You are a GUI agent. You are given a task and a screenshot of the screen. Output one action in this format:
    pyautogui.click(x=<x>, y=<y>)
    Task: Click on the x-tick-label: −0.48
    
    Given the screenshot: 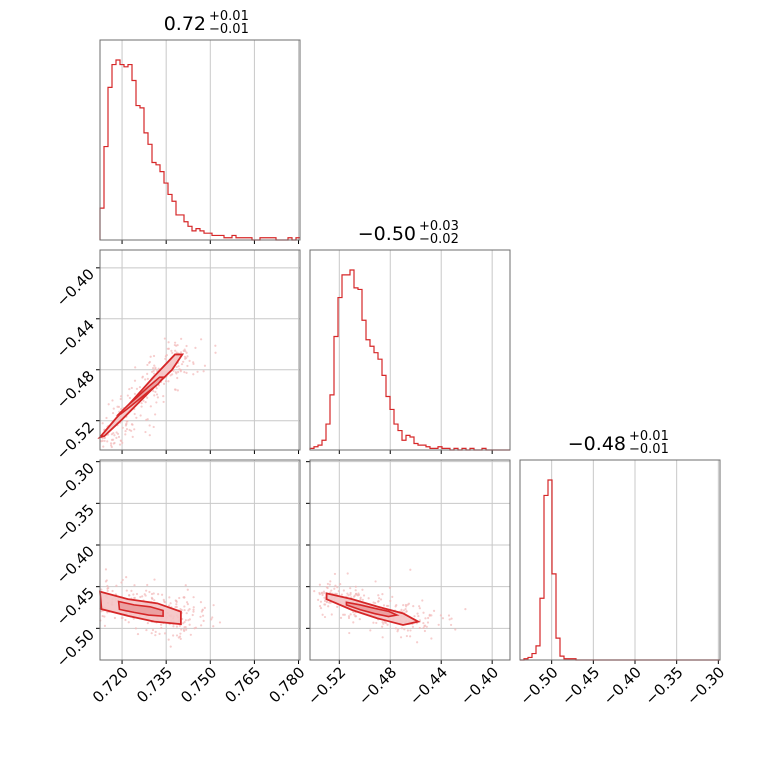 What is the action you would take?
    pyautogui.click(x=377, y=685)
    